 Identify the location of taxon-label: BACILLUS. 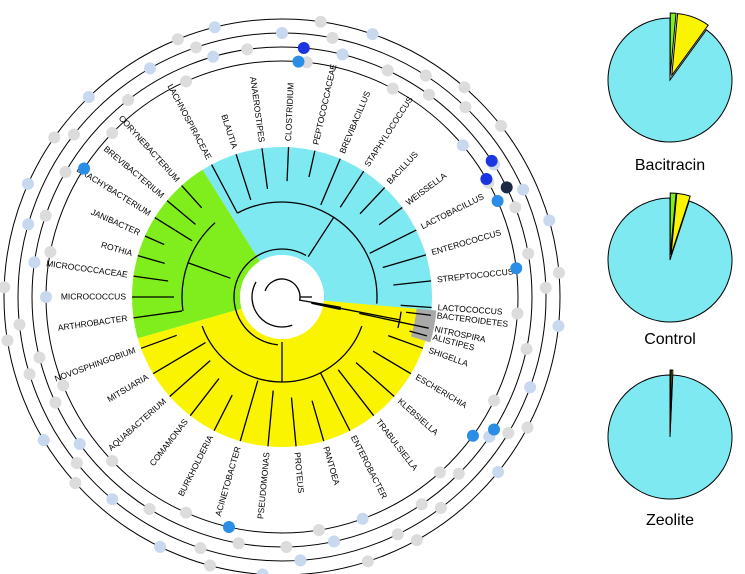
(403, 167).